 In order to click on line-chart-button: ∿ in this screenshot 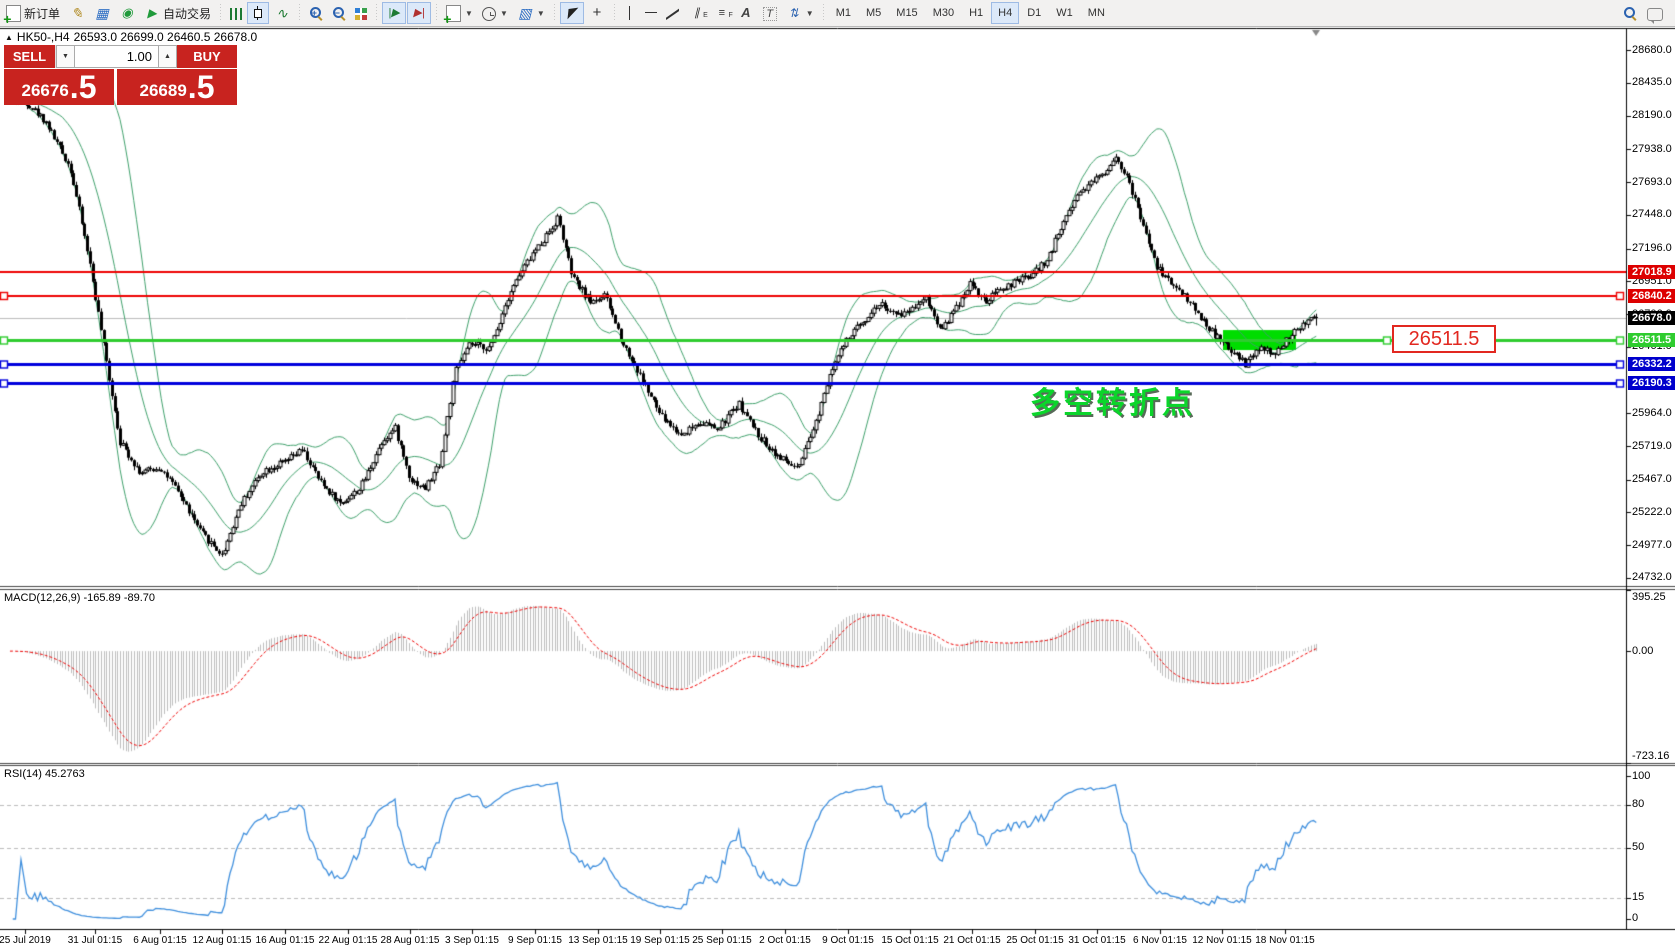, I will do `click(282, 13)`.